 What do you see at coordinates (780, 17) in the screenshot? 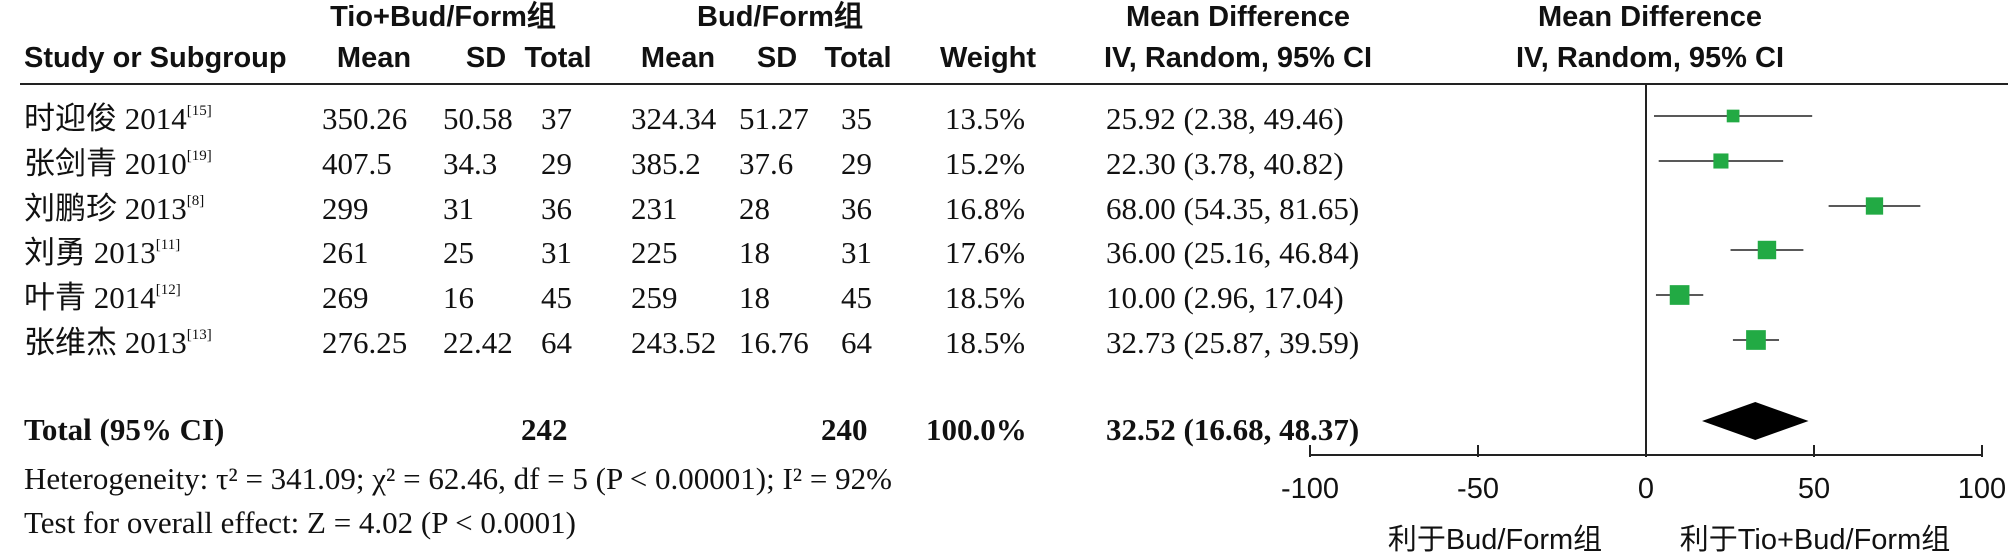
I see `group2-header: Bud/Form组` at bounding box center [780, 17].